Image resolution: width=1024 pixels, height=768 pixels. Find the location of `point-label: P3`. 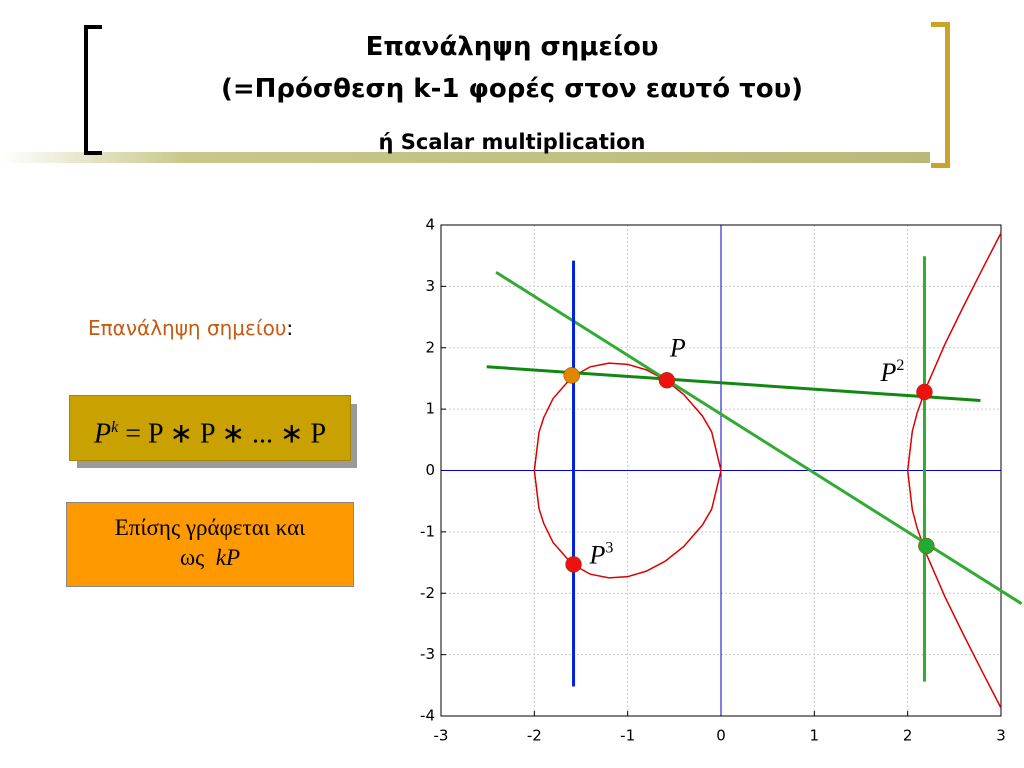

point-label: P3 is located at coordinates (601, 554).